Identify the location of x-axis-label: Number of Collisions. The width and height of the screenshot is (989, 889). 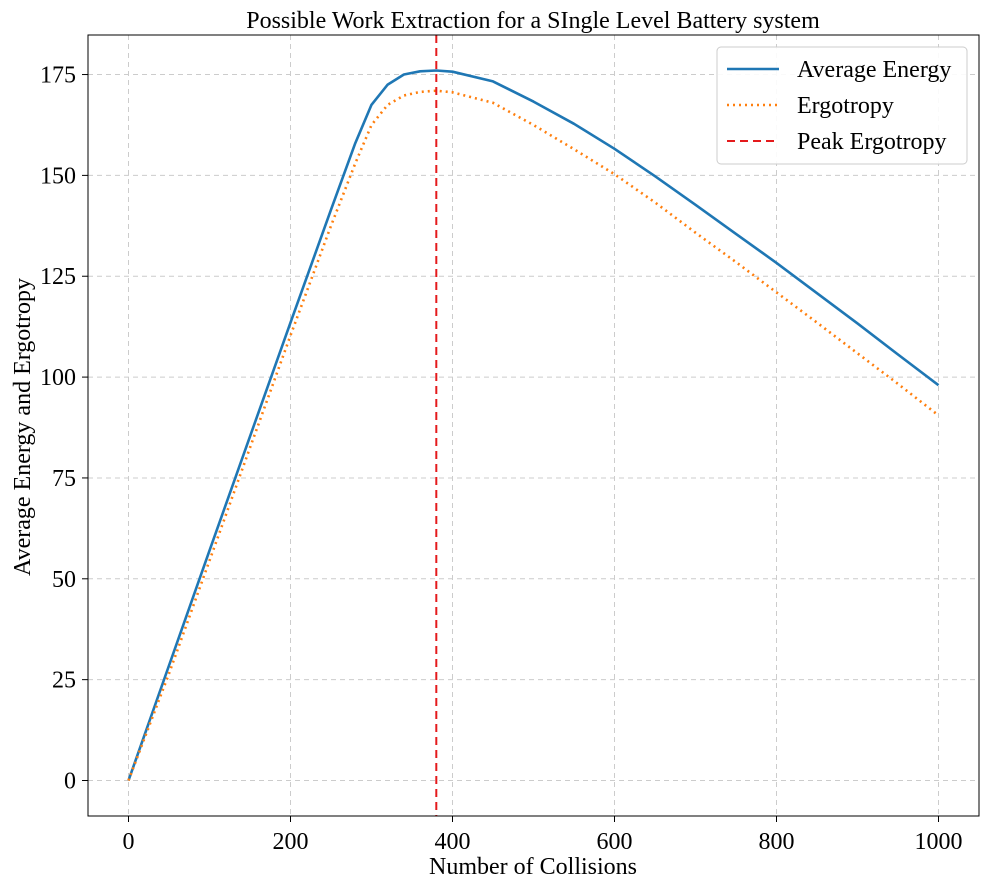
(533, 867).